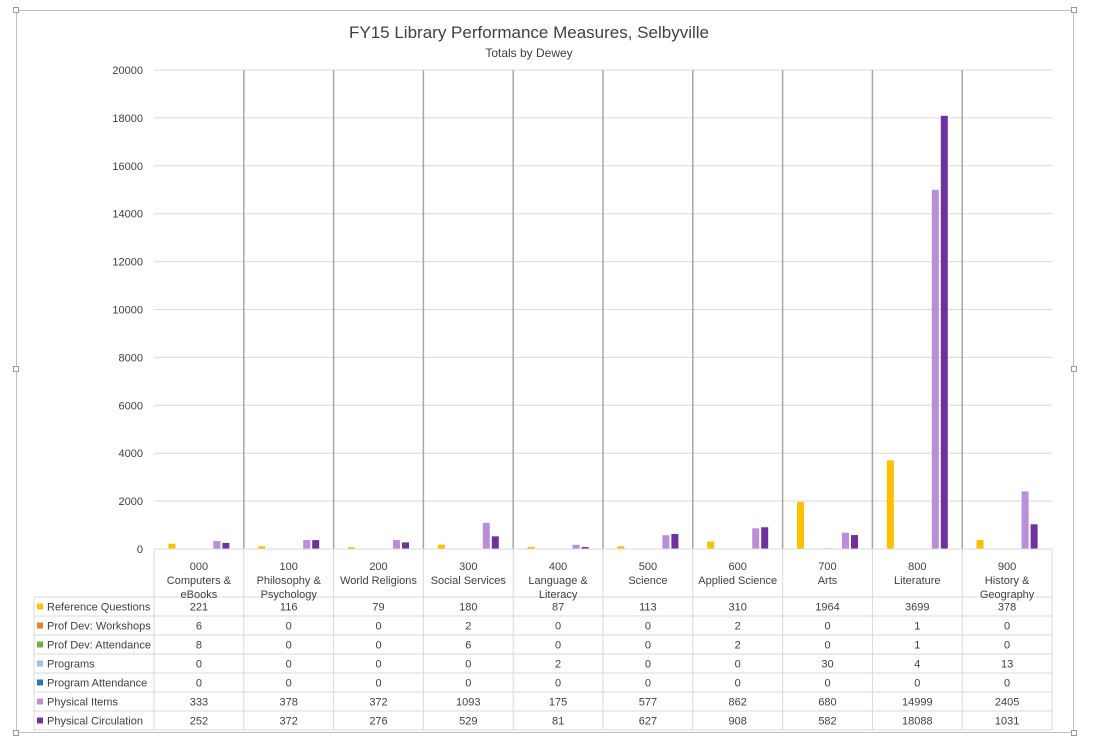  What do you see at coordinates (127, 215) in the screenshot?
I see `y-tick-label: 14000` at bounding box center [127, 215].